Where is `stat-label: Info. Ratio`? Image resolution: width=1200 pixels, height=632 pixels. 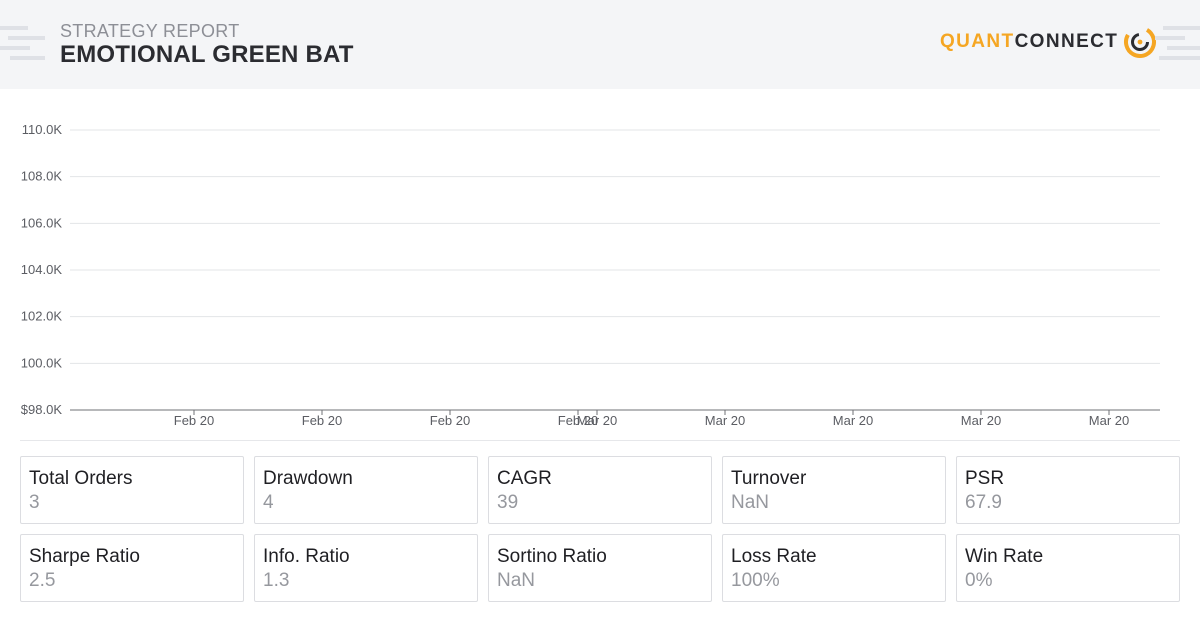 stat-label: Info. Ratio is located at coordinates (306, 556).